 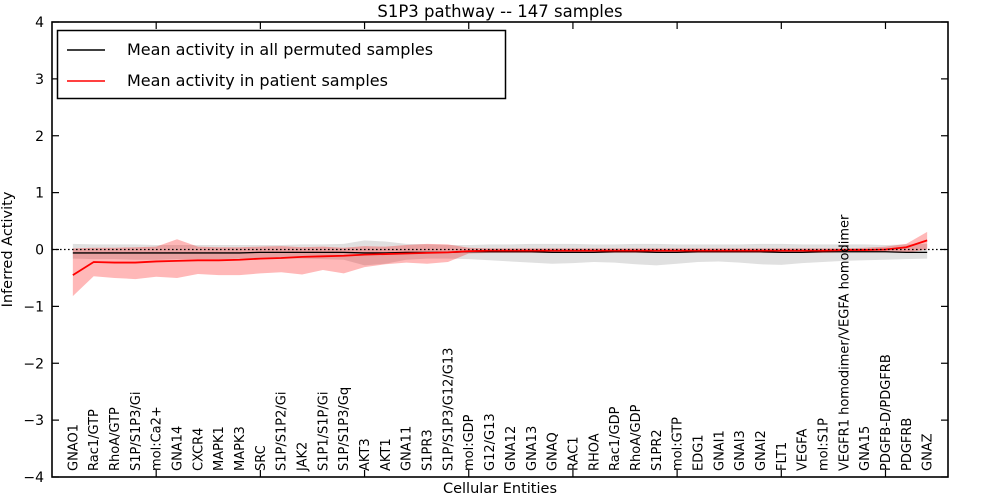 I want to click on x-tick-label: GNA11, so click(x=407, y=448).